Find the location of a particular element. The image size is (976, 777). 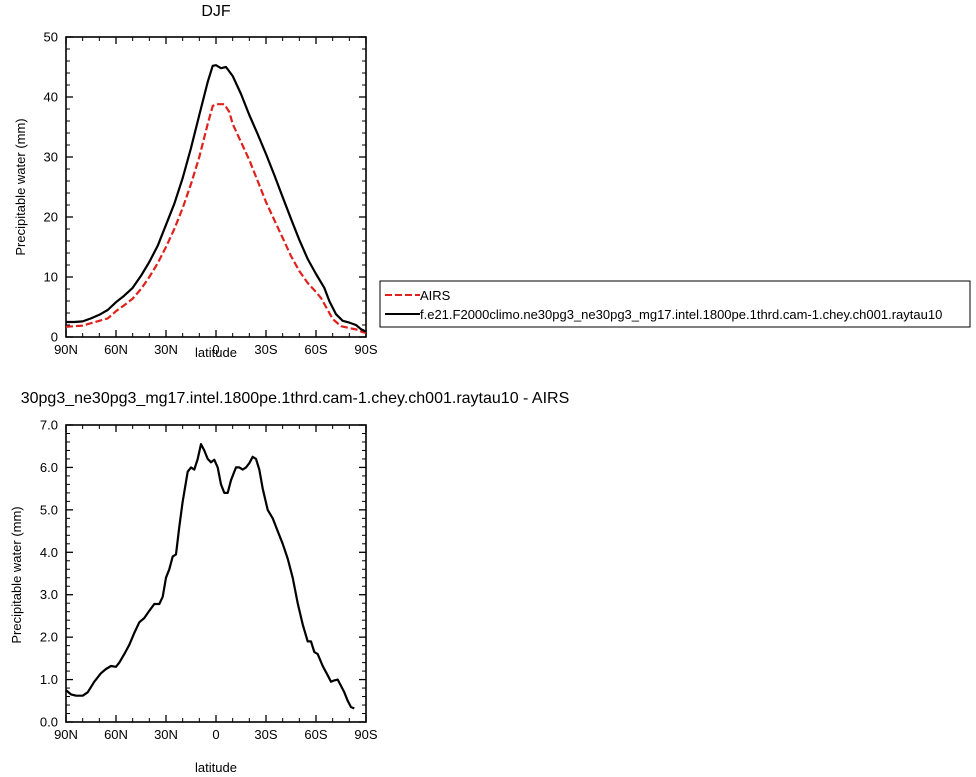

top-chart-title: DJF is located at coordinates (216, 11).